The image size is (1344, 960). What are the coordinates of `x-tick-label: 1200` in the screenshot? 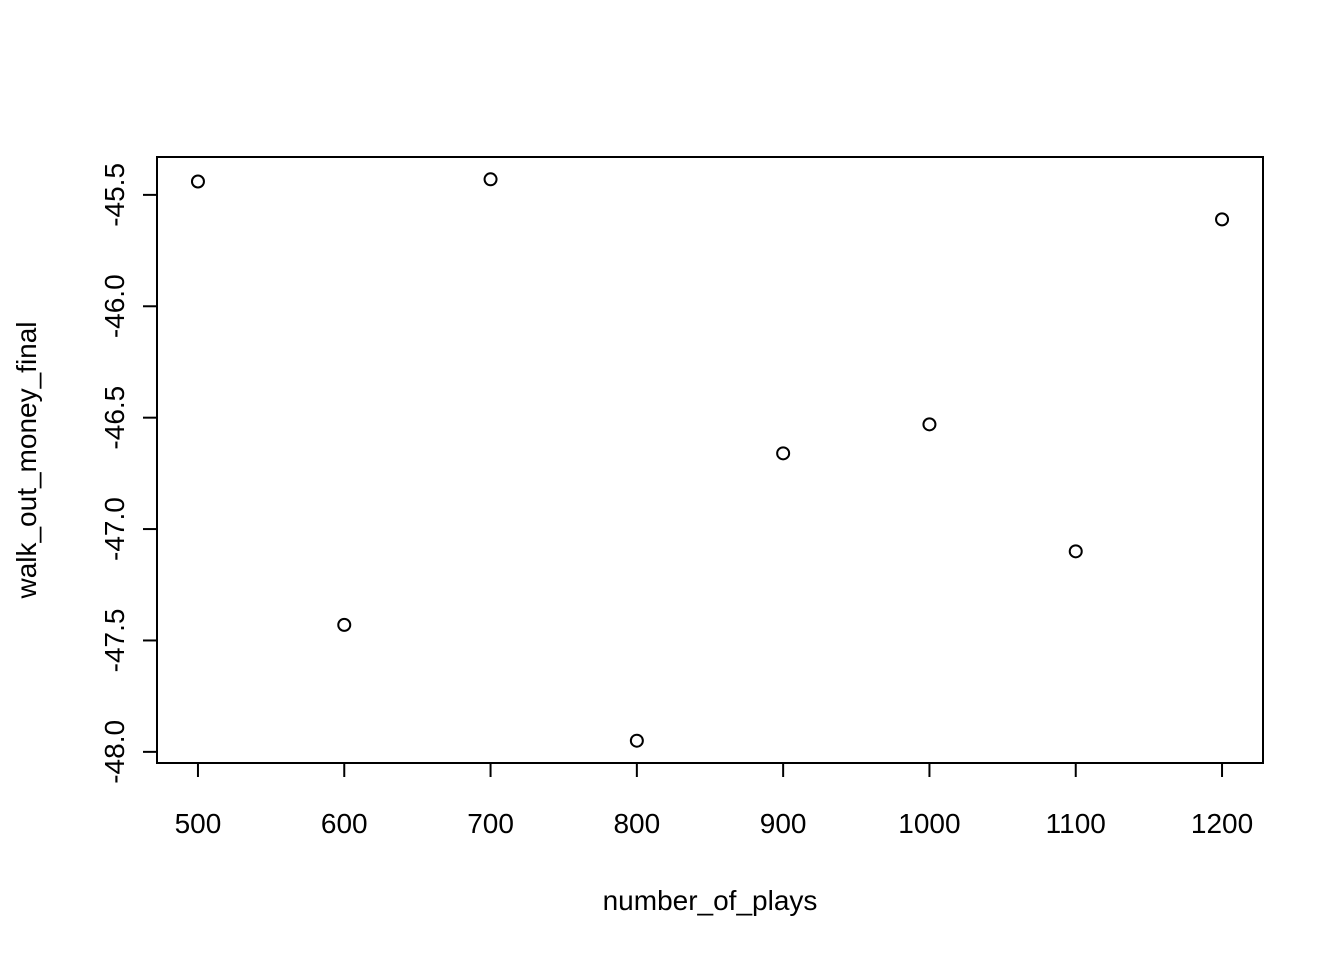 It's located at (1222, 823).